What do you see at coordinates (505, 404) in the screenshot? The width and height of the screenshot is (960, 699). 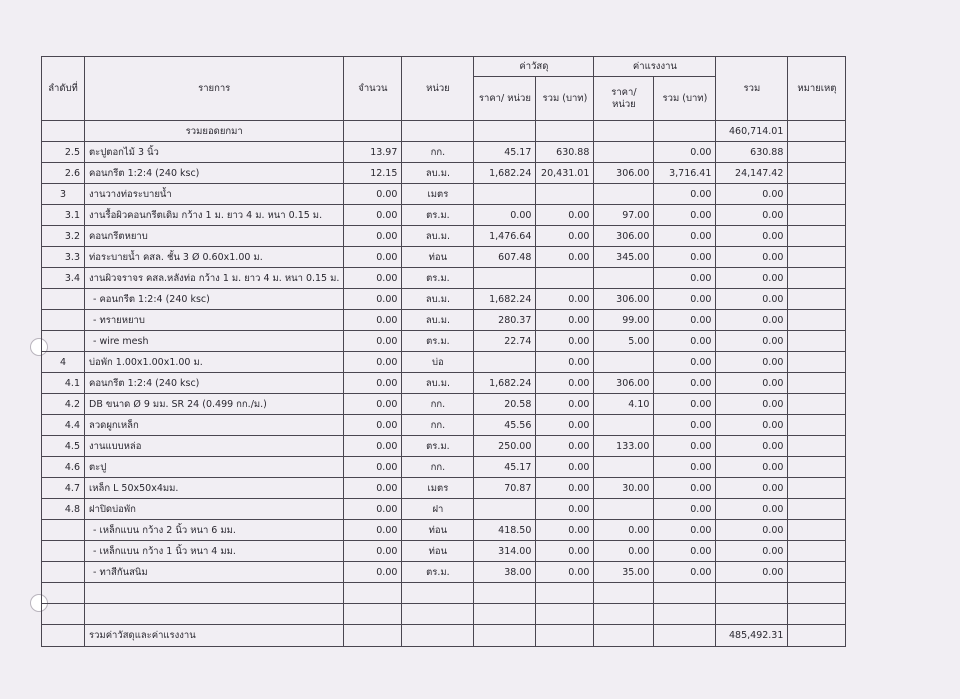 I see `row-material-price: 20.58` at bounding box center [505, 404].